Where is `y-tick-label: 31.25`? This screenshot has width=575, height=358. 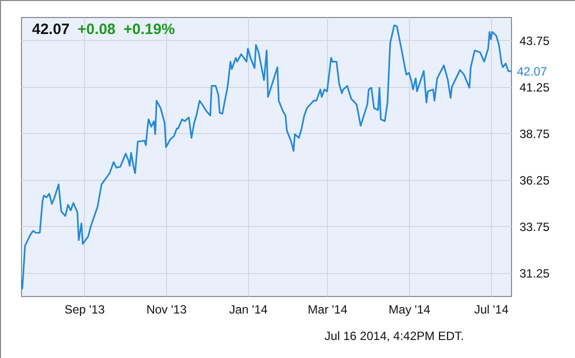 y-tick-label: 31.25 is located at coordinates (535, 273).